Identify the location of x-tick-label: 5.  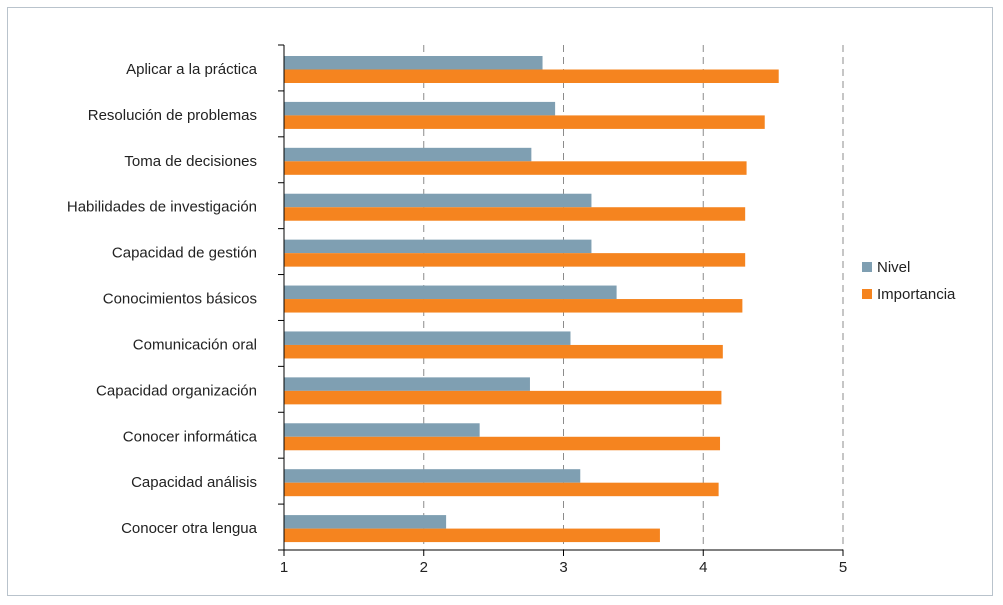
(843, 567).